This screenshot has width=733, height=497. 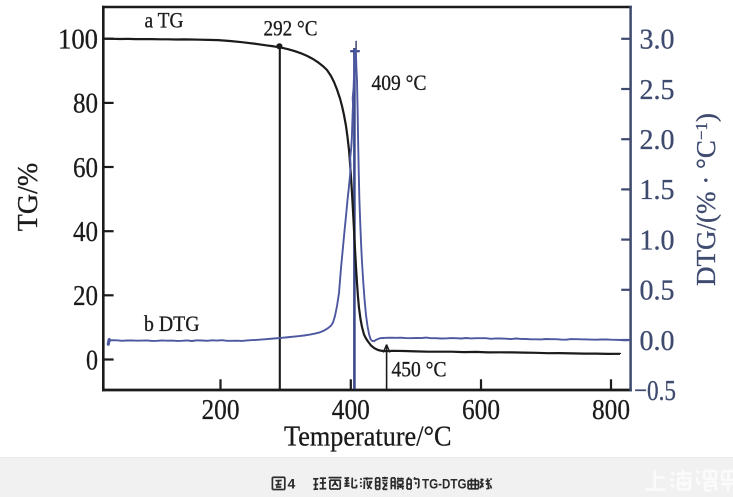 What do you see at coordinates (706, 199) in the screenshot?
I see `svg-text: DTG/(% · °C−1)` at bounding box center [706, 199].